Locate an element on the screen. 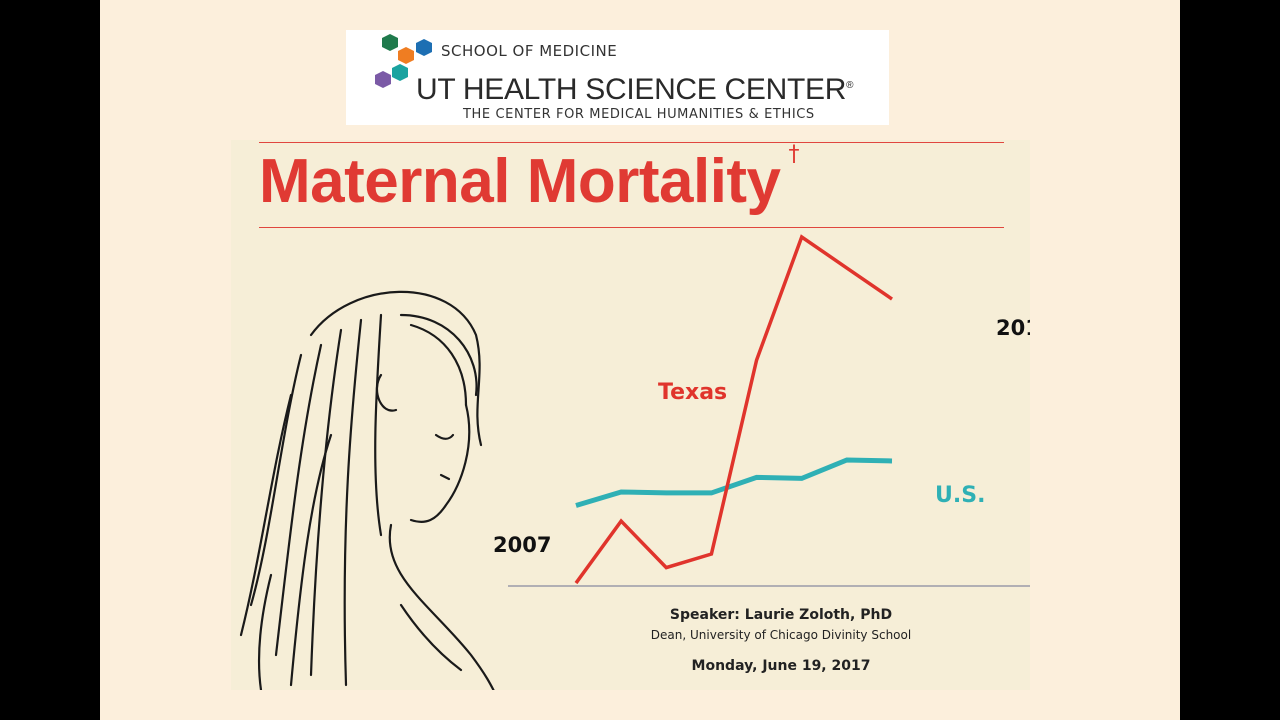 This screenshot has height=720, width=1280. event-date: Monday, June 19, 2017 is located at coordinates (781, 666).